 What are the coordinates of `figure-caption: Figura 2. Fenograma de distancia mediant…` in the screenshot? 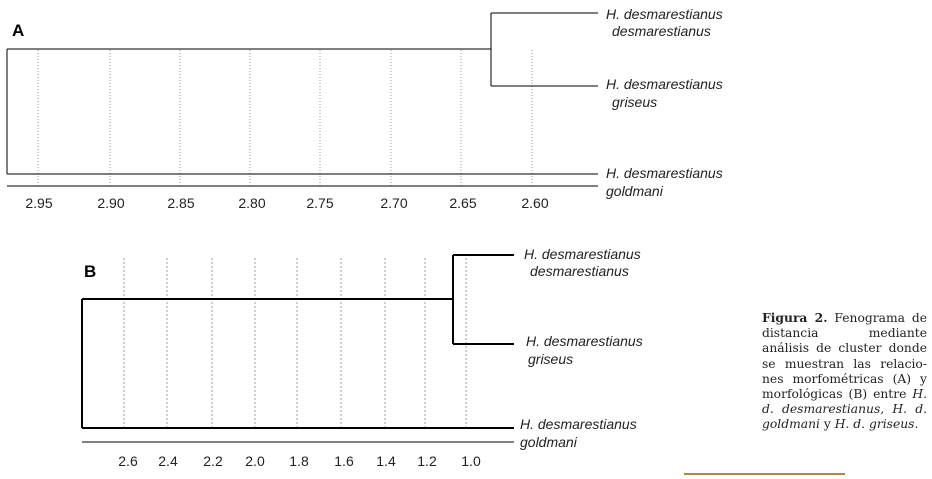 It's located at (844, 371).